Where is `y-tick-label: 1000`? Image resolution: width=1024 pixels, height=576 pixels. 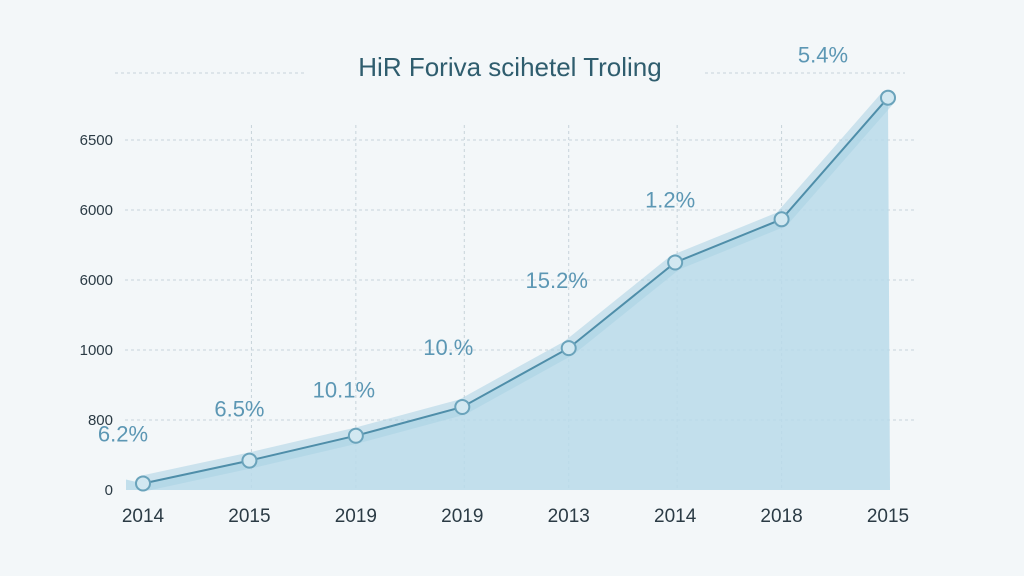
y-tick-label: 1000 is located at coordinates (96, 350).